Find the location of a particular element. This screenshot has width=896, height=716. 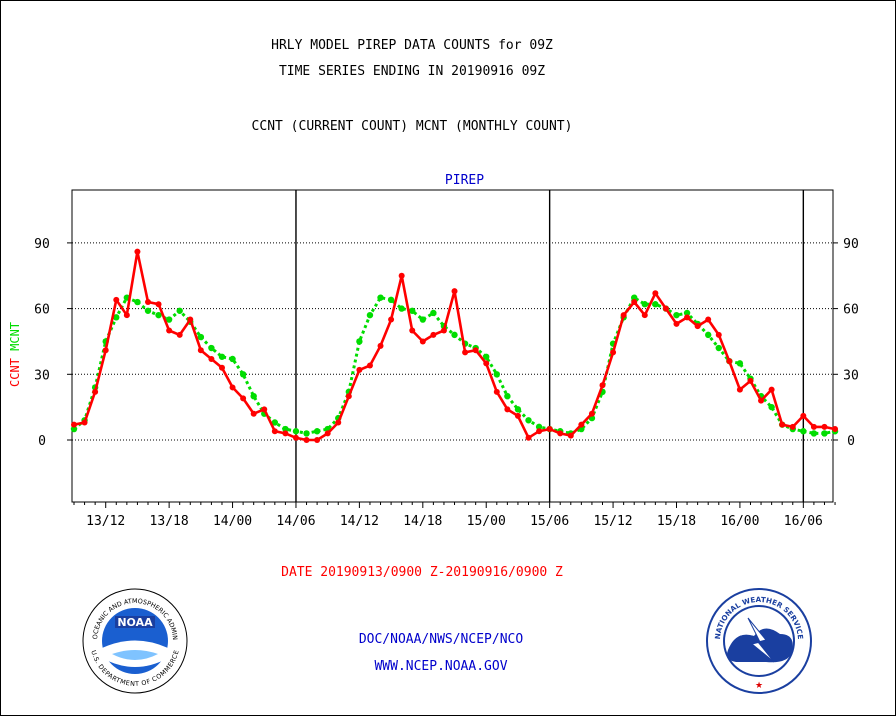

x-tick-label: 14/00 is located at coordinates (232, 521).